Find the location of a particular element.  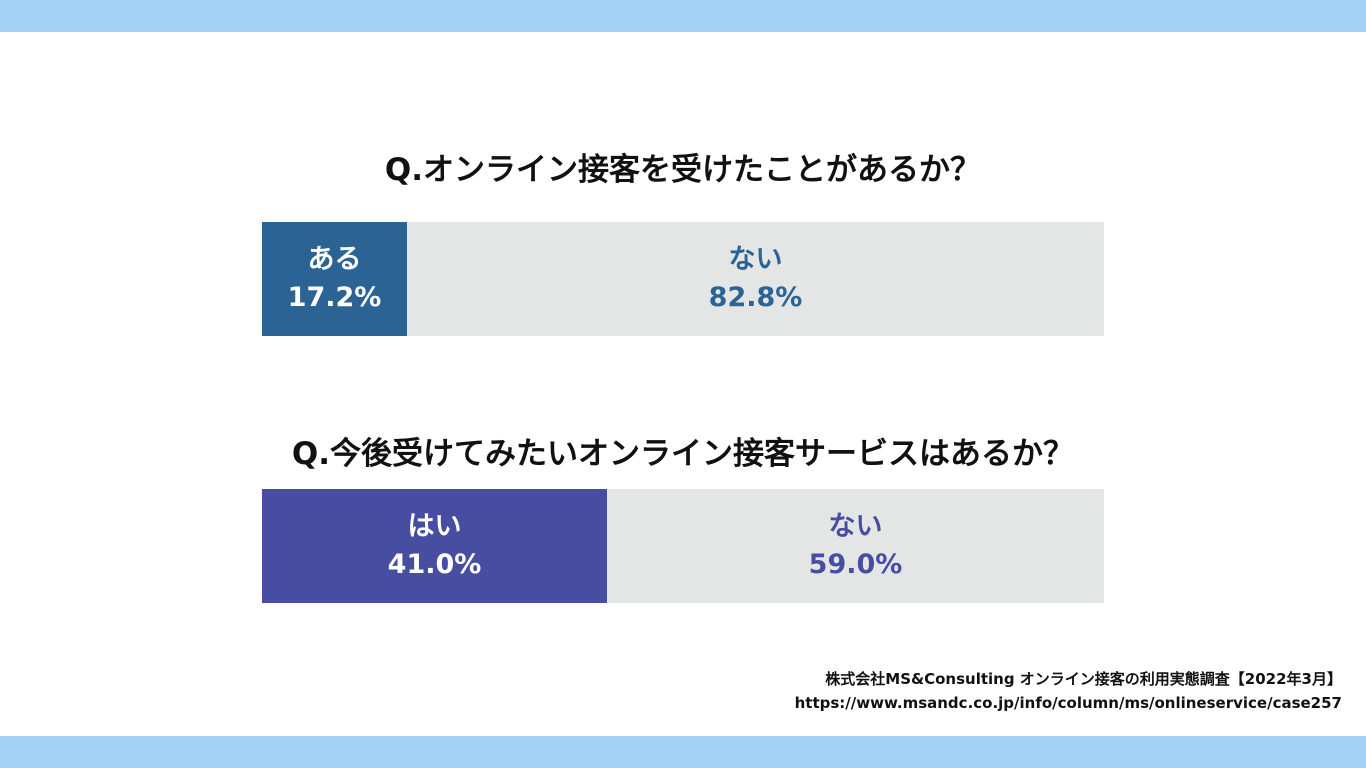

chart1-title: Q.オンライン接客を受けたことがあるか？ is located at coordinates (683, 170).